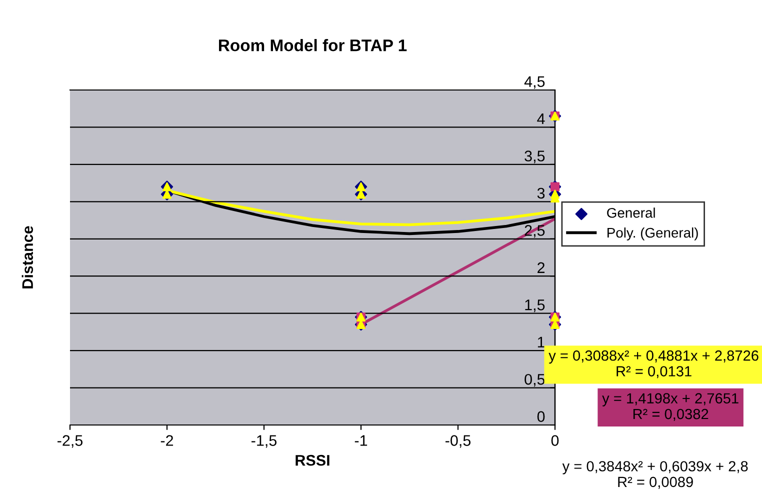 The height and width of the screenshot is (503, 762). Describe the element at coordinates (313, 45) in the screenshot. I see `chart-title: Room Model for BTAP 1` at that location.